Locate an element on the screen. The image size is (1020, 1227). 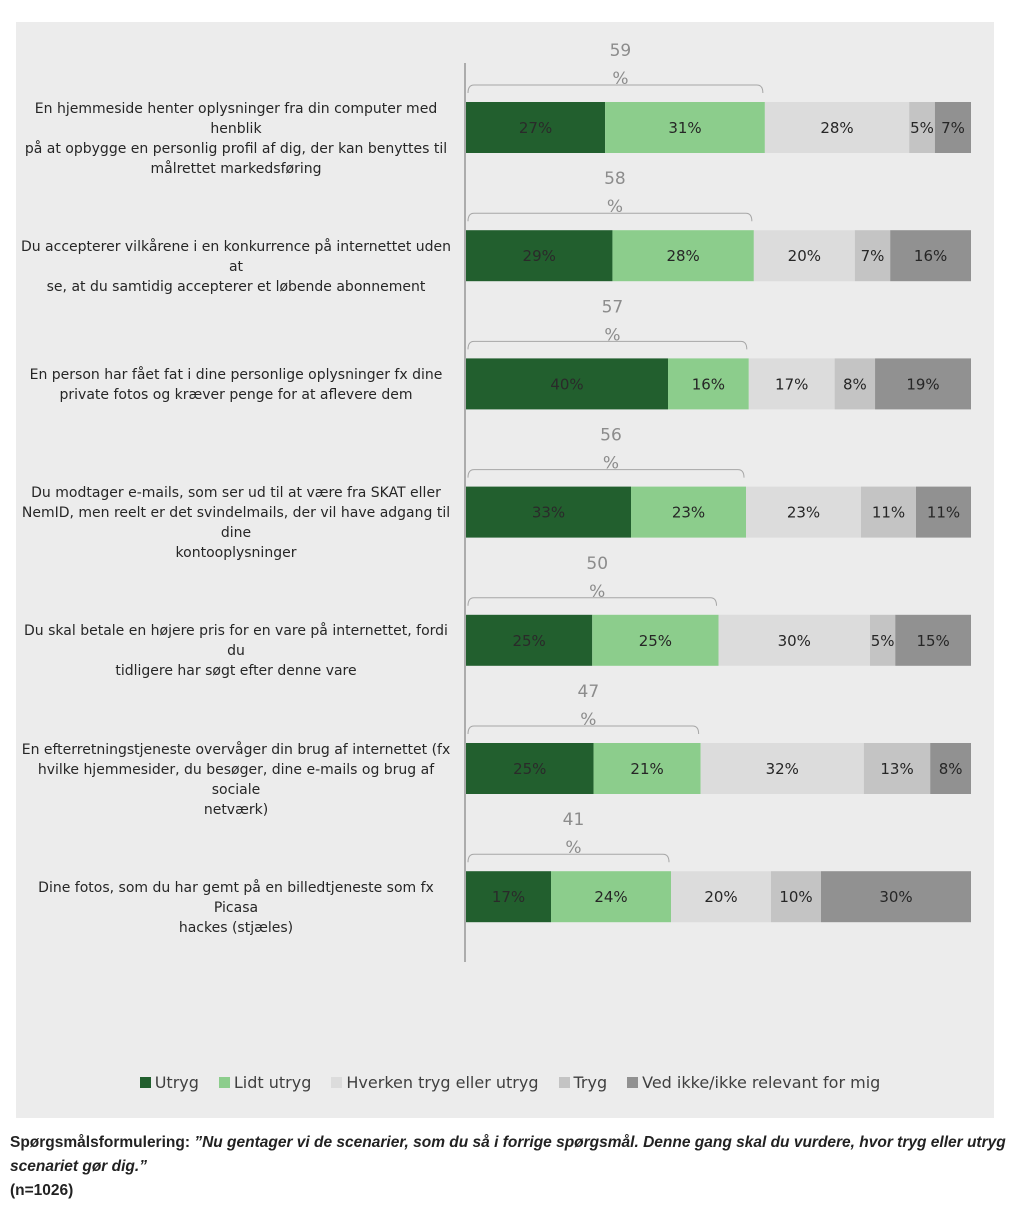
legend-label: Utryg is located at coordinates (176, 1082).